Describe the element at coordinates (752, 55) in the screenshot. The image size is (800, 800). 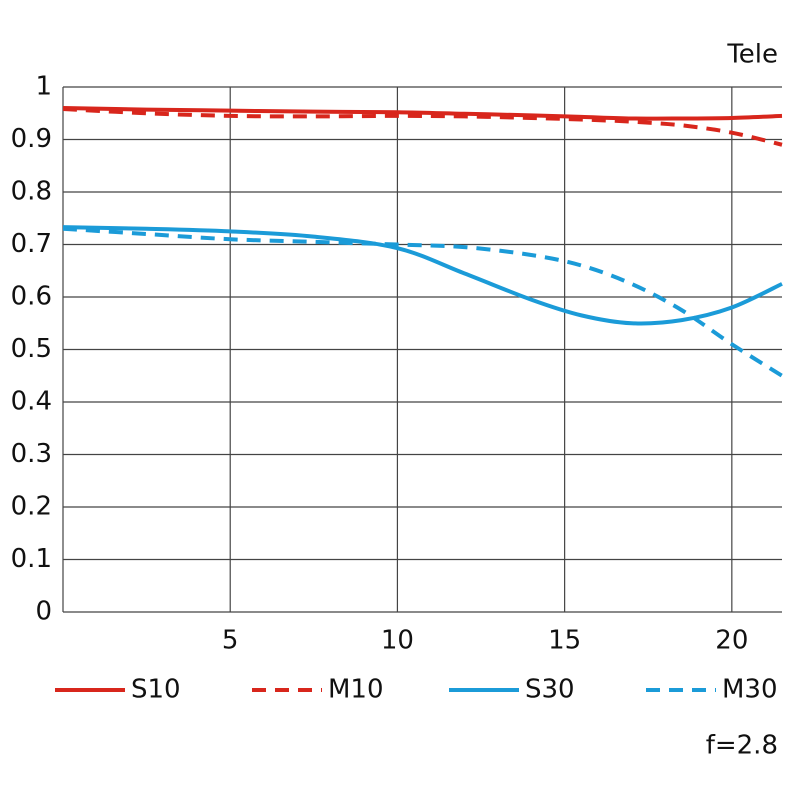
I see `chart-title: Tele` at that location.